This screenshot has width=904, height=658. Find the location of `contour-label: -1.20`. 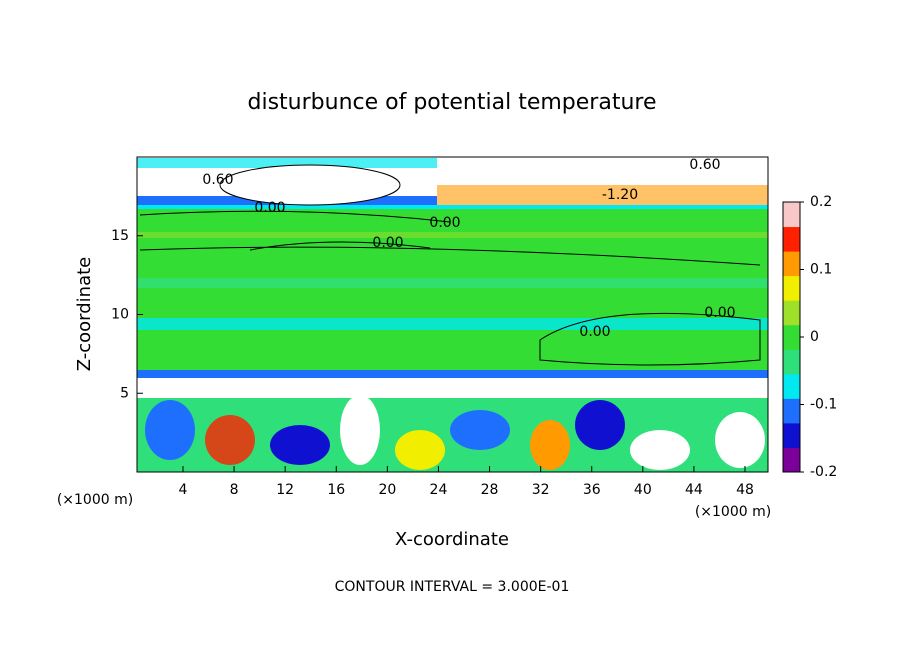

contour-label: -1.20 is located at coordinates (620, 195).